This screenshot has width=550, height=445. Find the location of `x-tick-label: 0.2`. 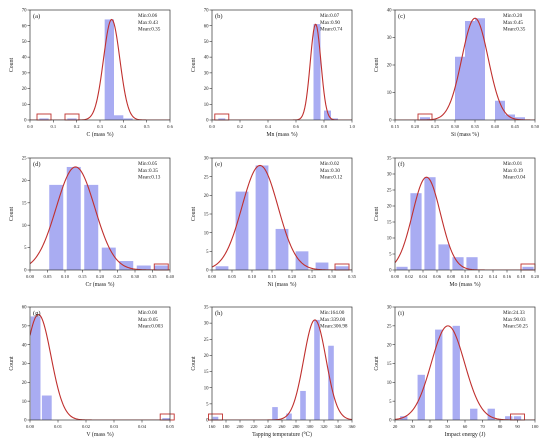

x-tick-label: 0.2 is located at coordinates (240, 126).